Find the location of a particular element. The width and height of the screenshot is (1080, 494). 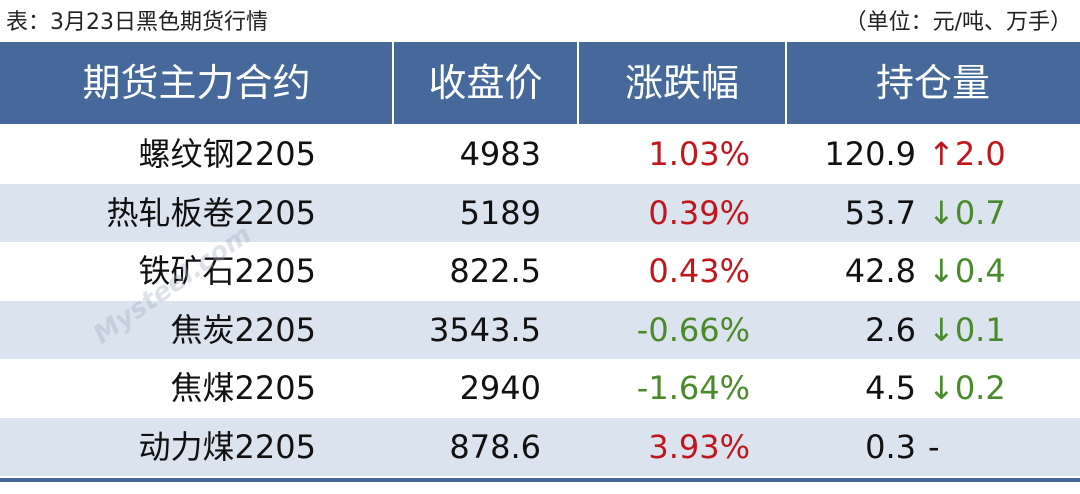

caption-title: 表：3月23日黑色期货行情 is located at coordinates (137, 22).